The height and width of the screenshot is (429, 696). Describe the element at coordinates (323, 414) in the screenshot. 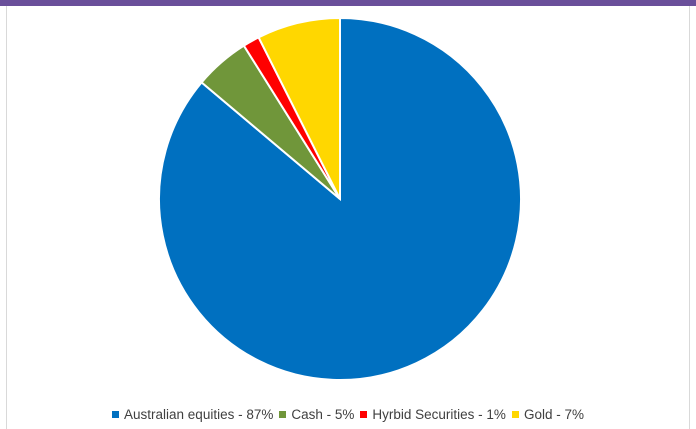

I see `legend-label-cash: Cash - 5%` at that location.